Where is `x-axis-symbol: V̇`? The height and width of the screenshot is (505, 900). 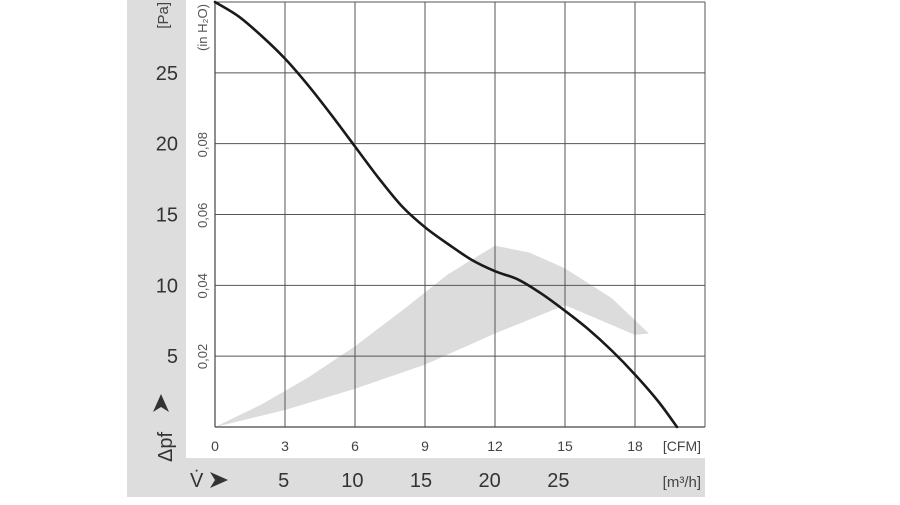
x-axis-symbol: V̇ is located at coordinates (197, 481).